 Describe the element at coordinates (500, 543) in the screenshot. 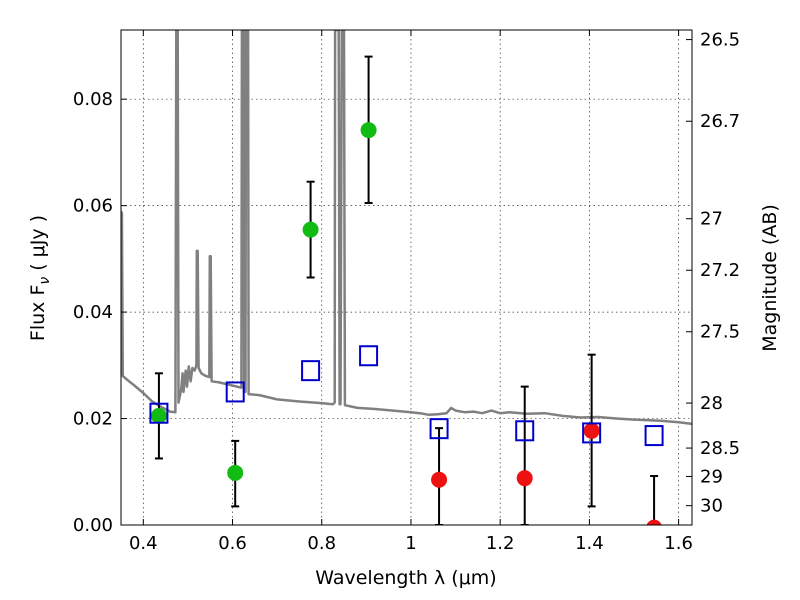

I see `x-tick-label: 1.2` at that location.